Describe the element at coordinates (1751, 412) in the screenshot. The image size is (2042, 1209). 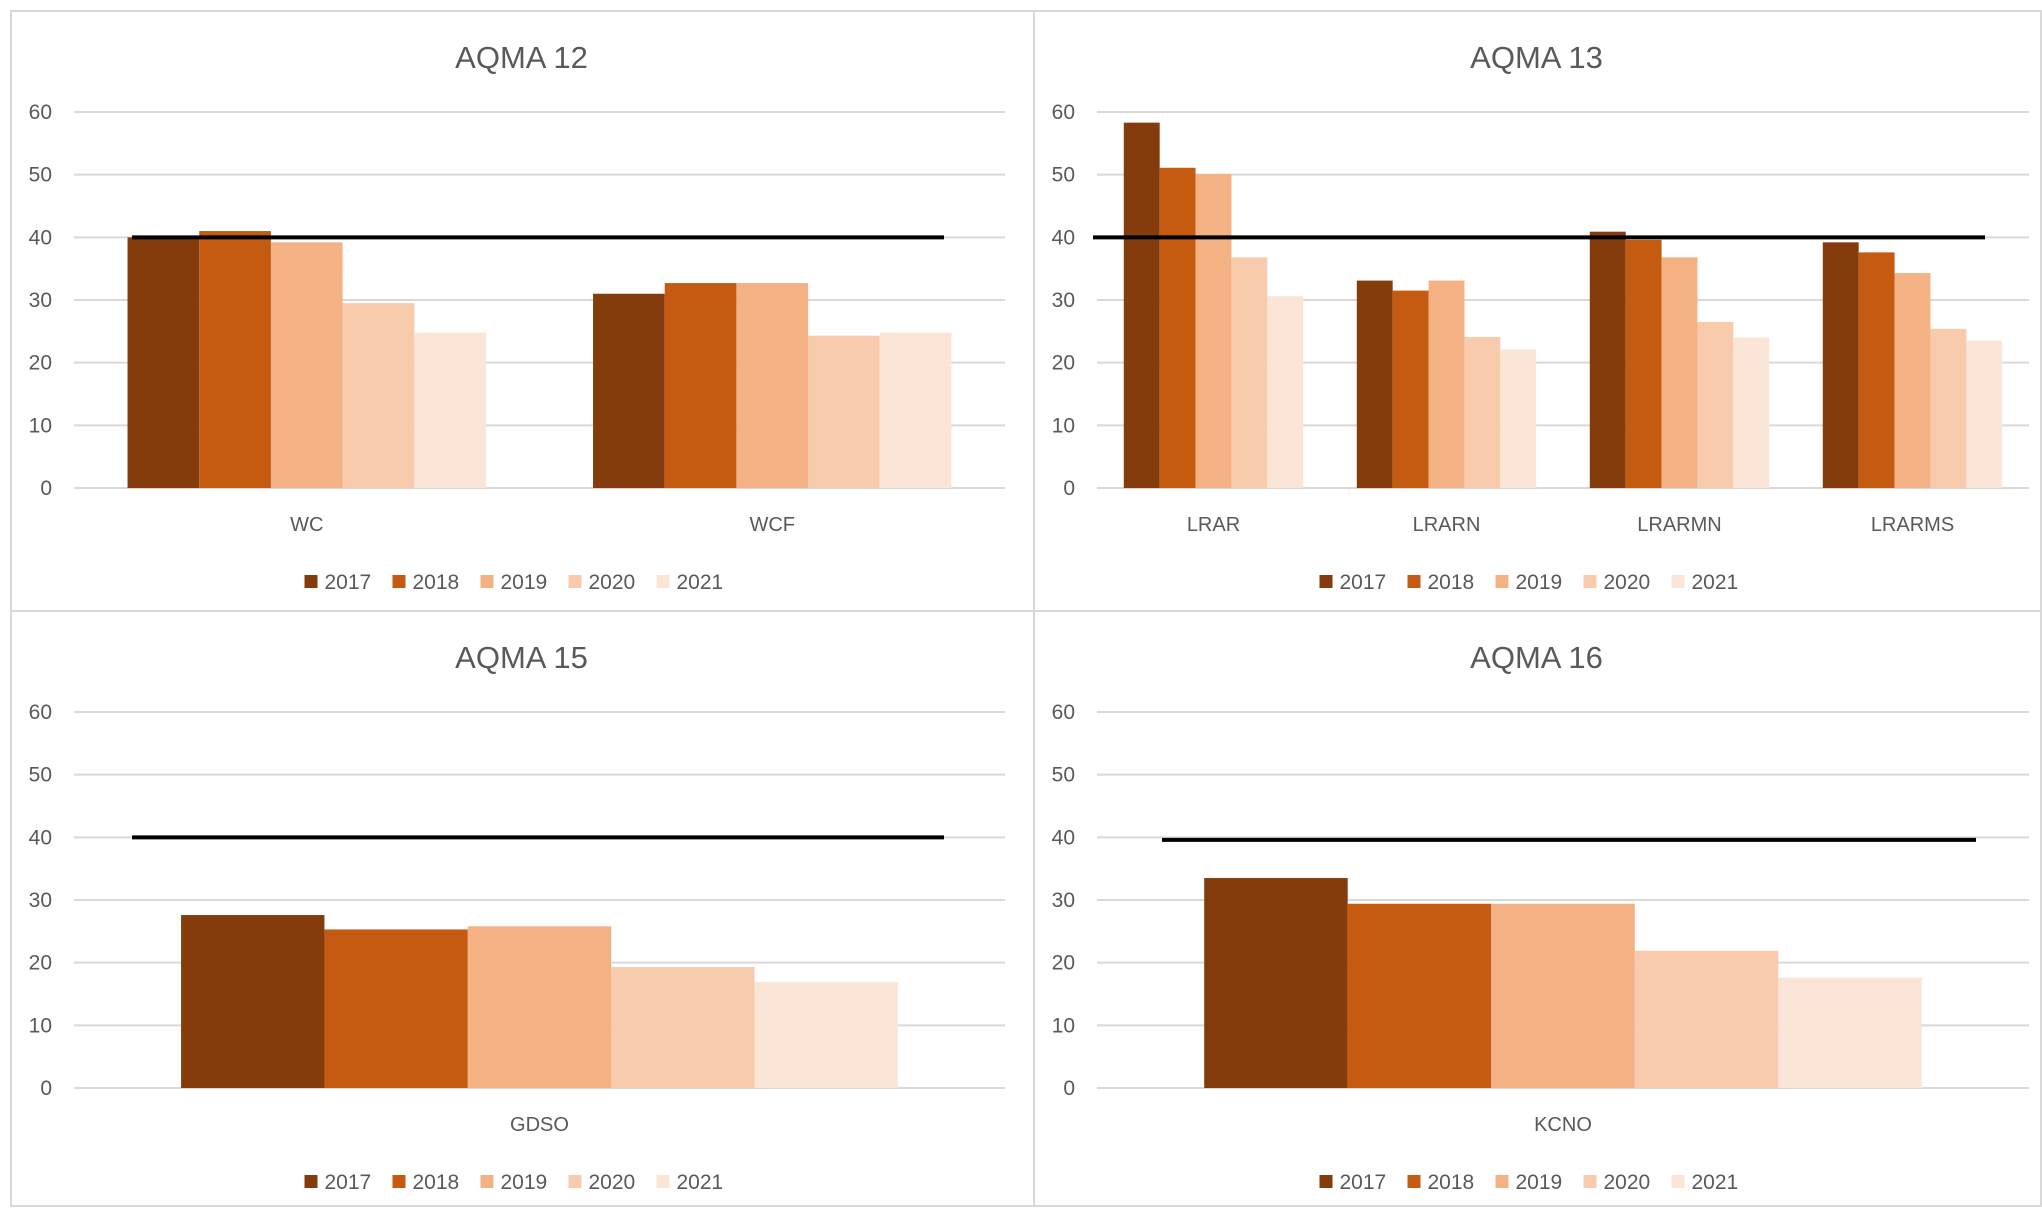
I see `bar-lrarmn-2021` at that location.